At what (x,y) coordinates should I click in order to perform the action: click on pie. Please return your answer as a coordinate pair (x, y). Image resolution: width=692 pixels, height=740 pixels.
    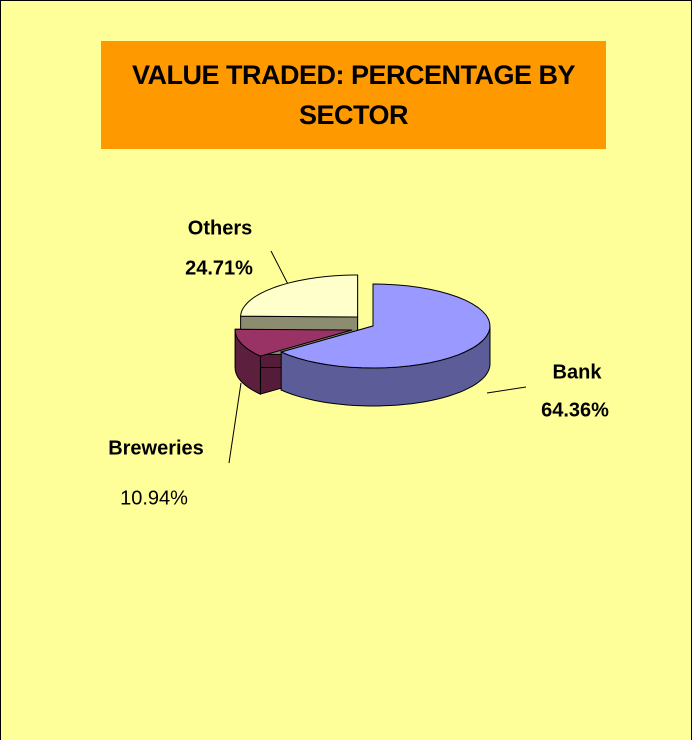
    Looking at the image, I should click on (362, 340).